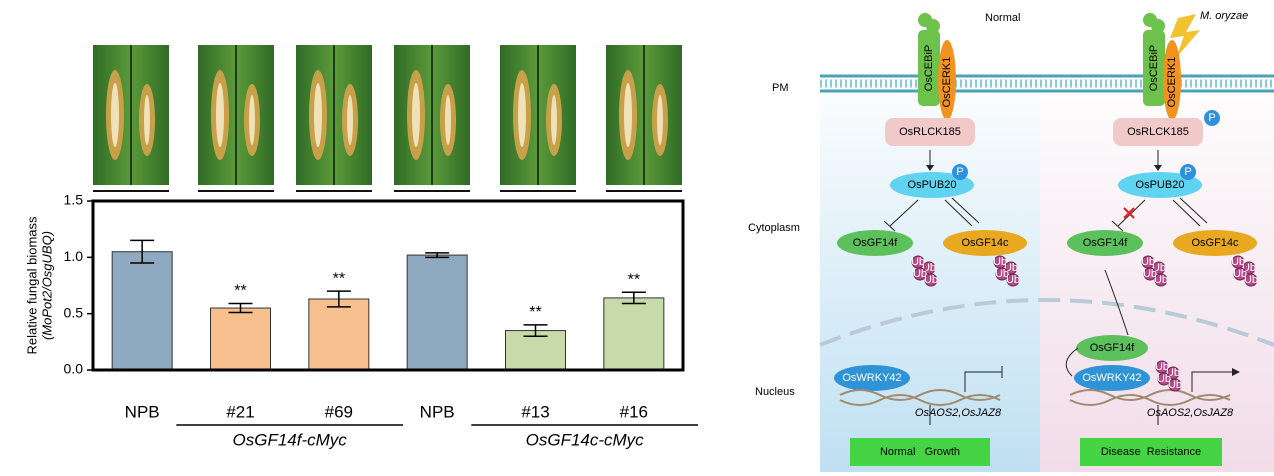  I want to click on y-tick-label: 1.0, so click(74, 256).